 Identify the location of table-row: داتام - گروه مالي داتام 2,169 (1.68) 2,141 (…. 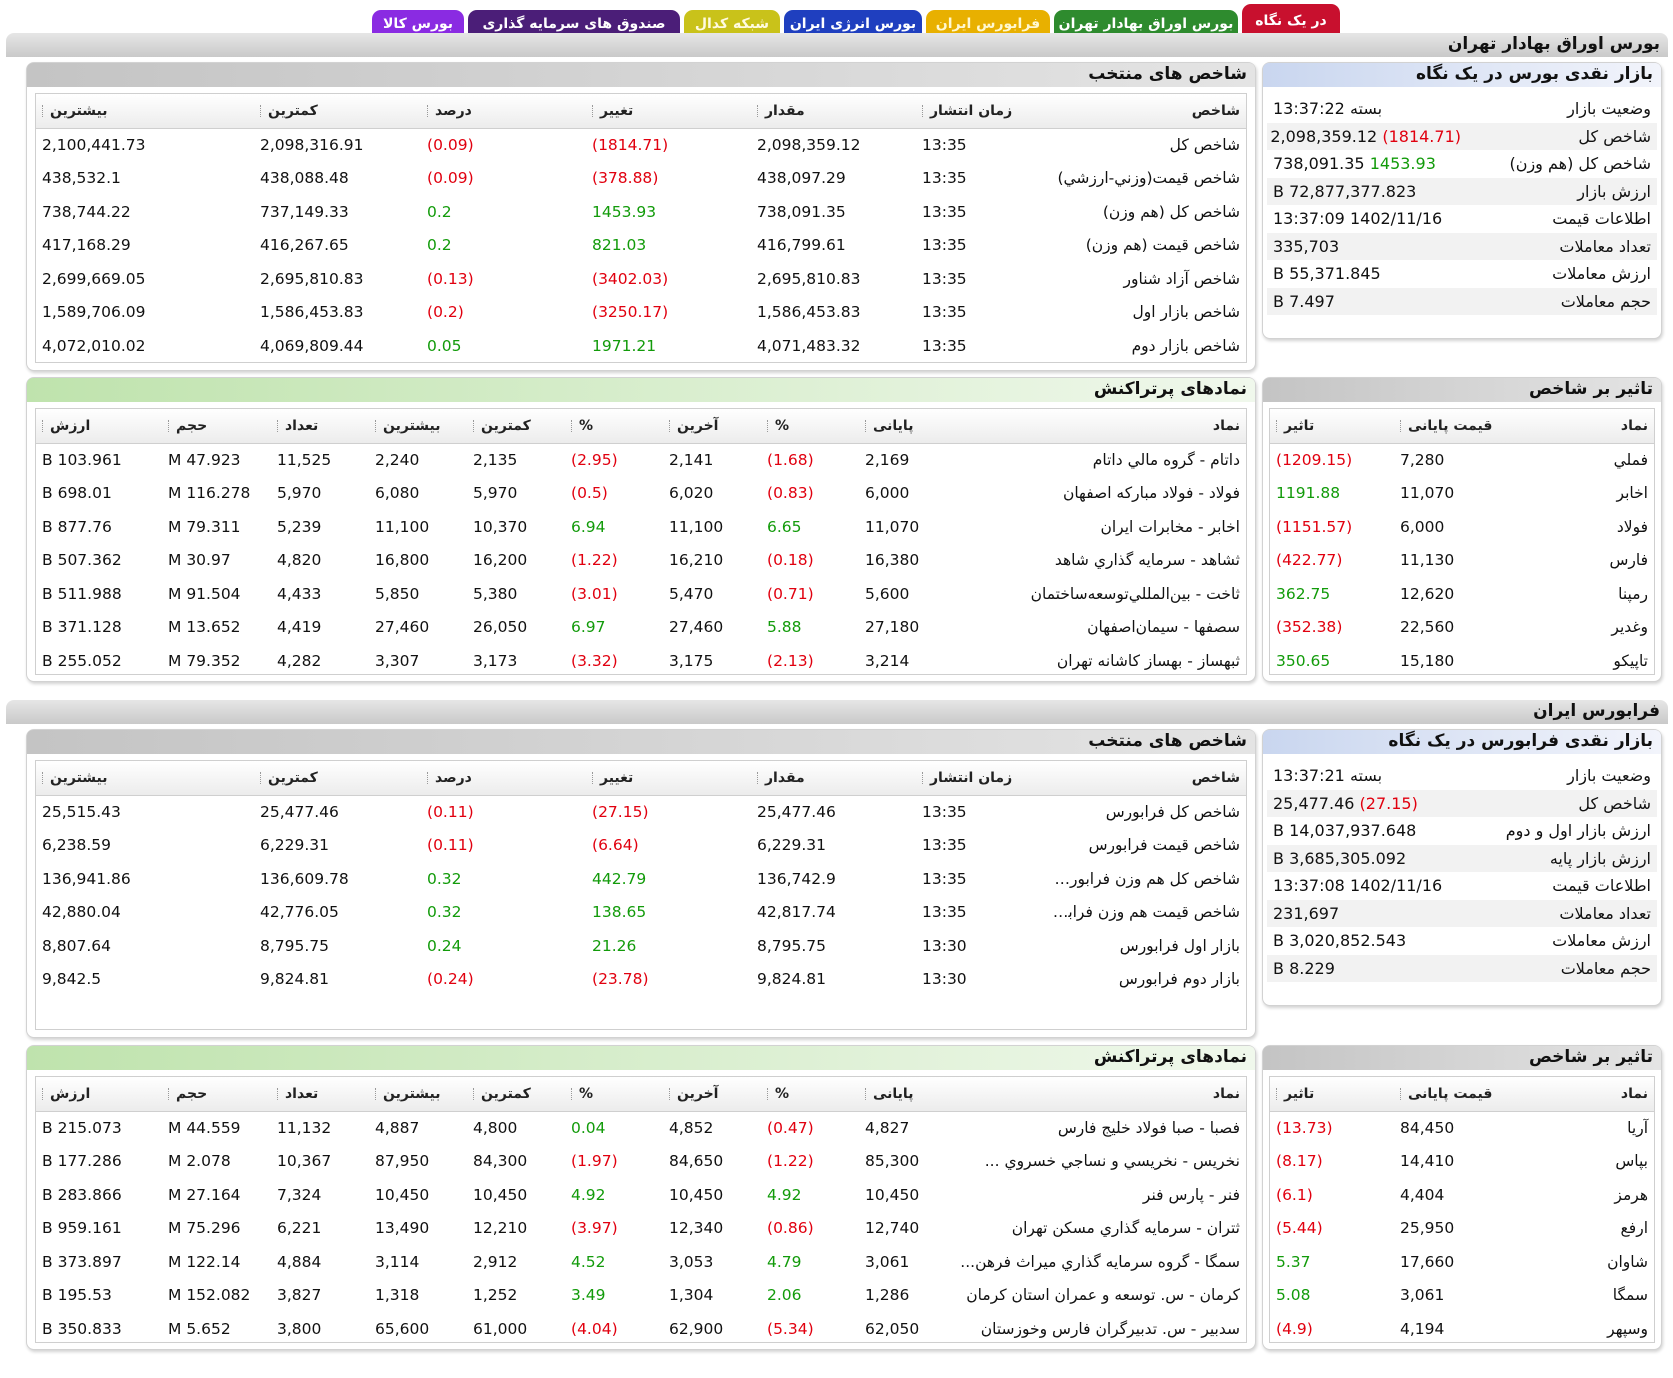
(641, 460).